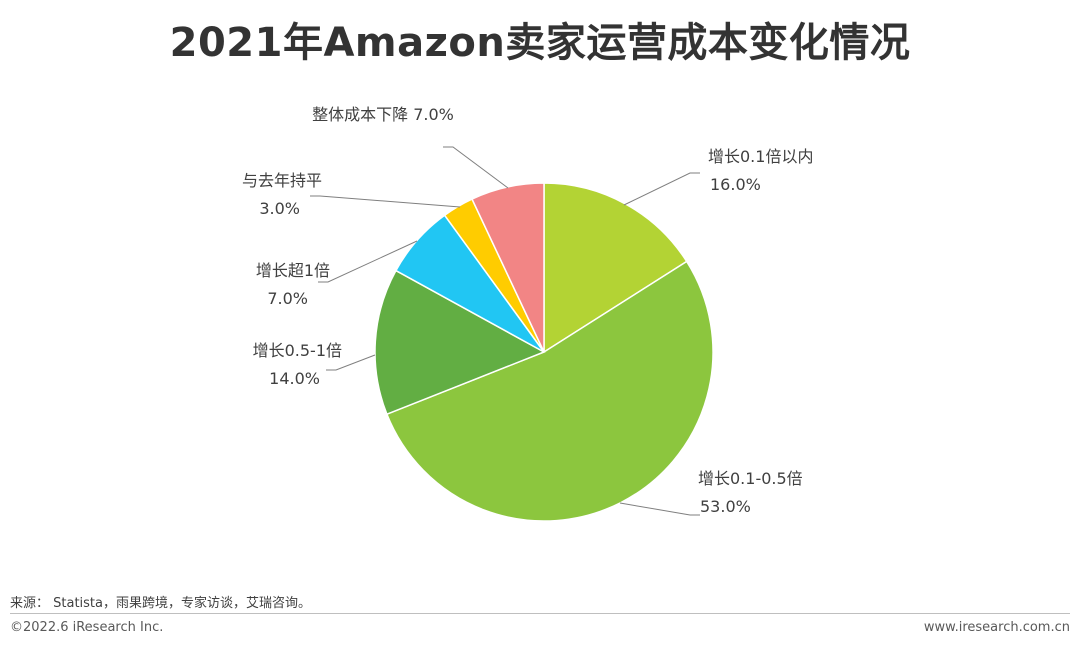 The height and width of the screenshot is (649, 1080). I want to click on footer-divider, so click(540, 613).